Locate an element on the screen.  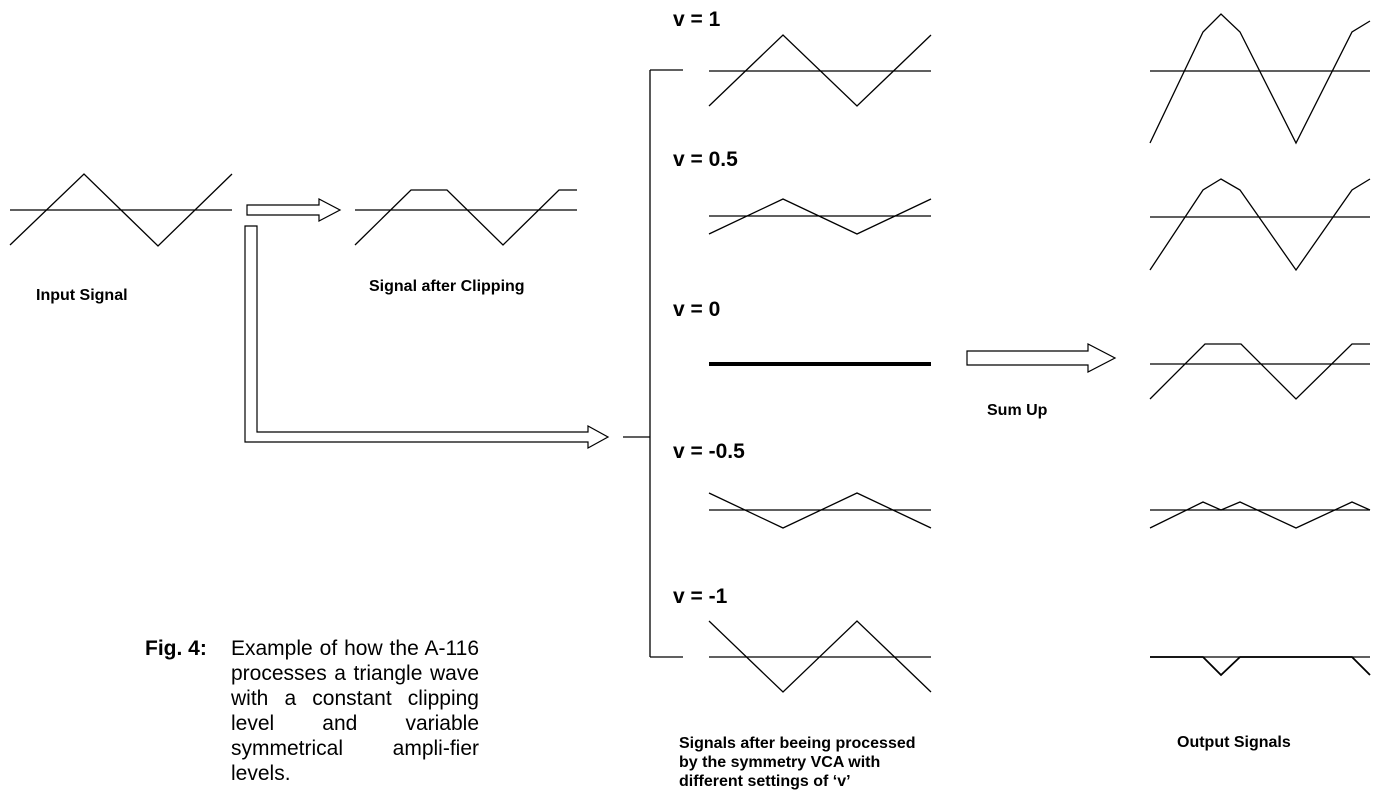
output-wave-vneg05 is located at coordinates (1260, 515).